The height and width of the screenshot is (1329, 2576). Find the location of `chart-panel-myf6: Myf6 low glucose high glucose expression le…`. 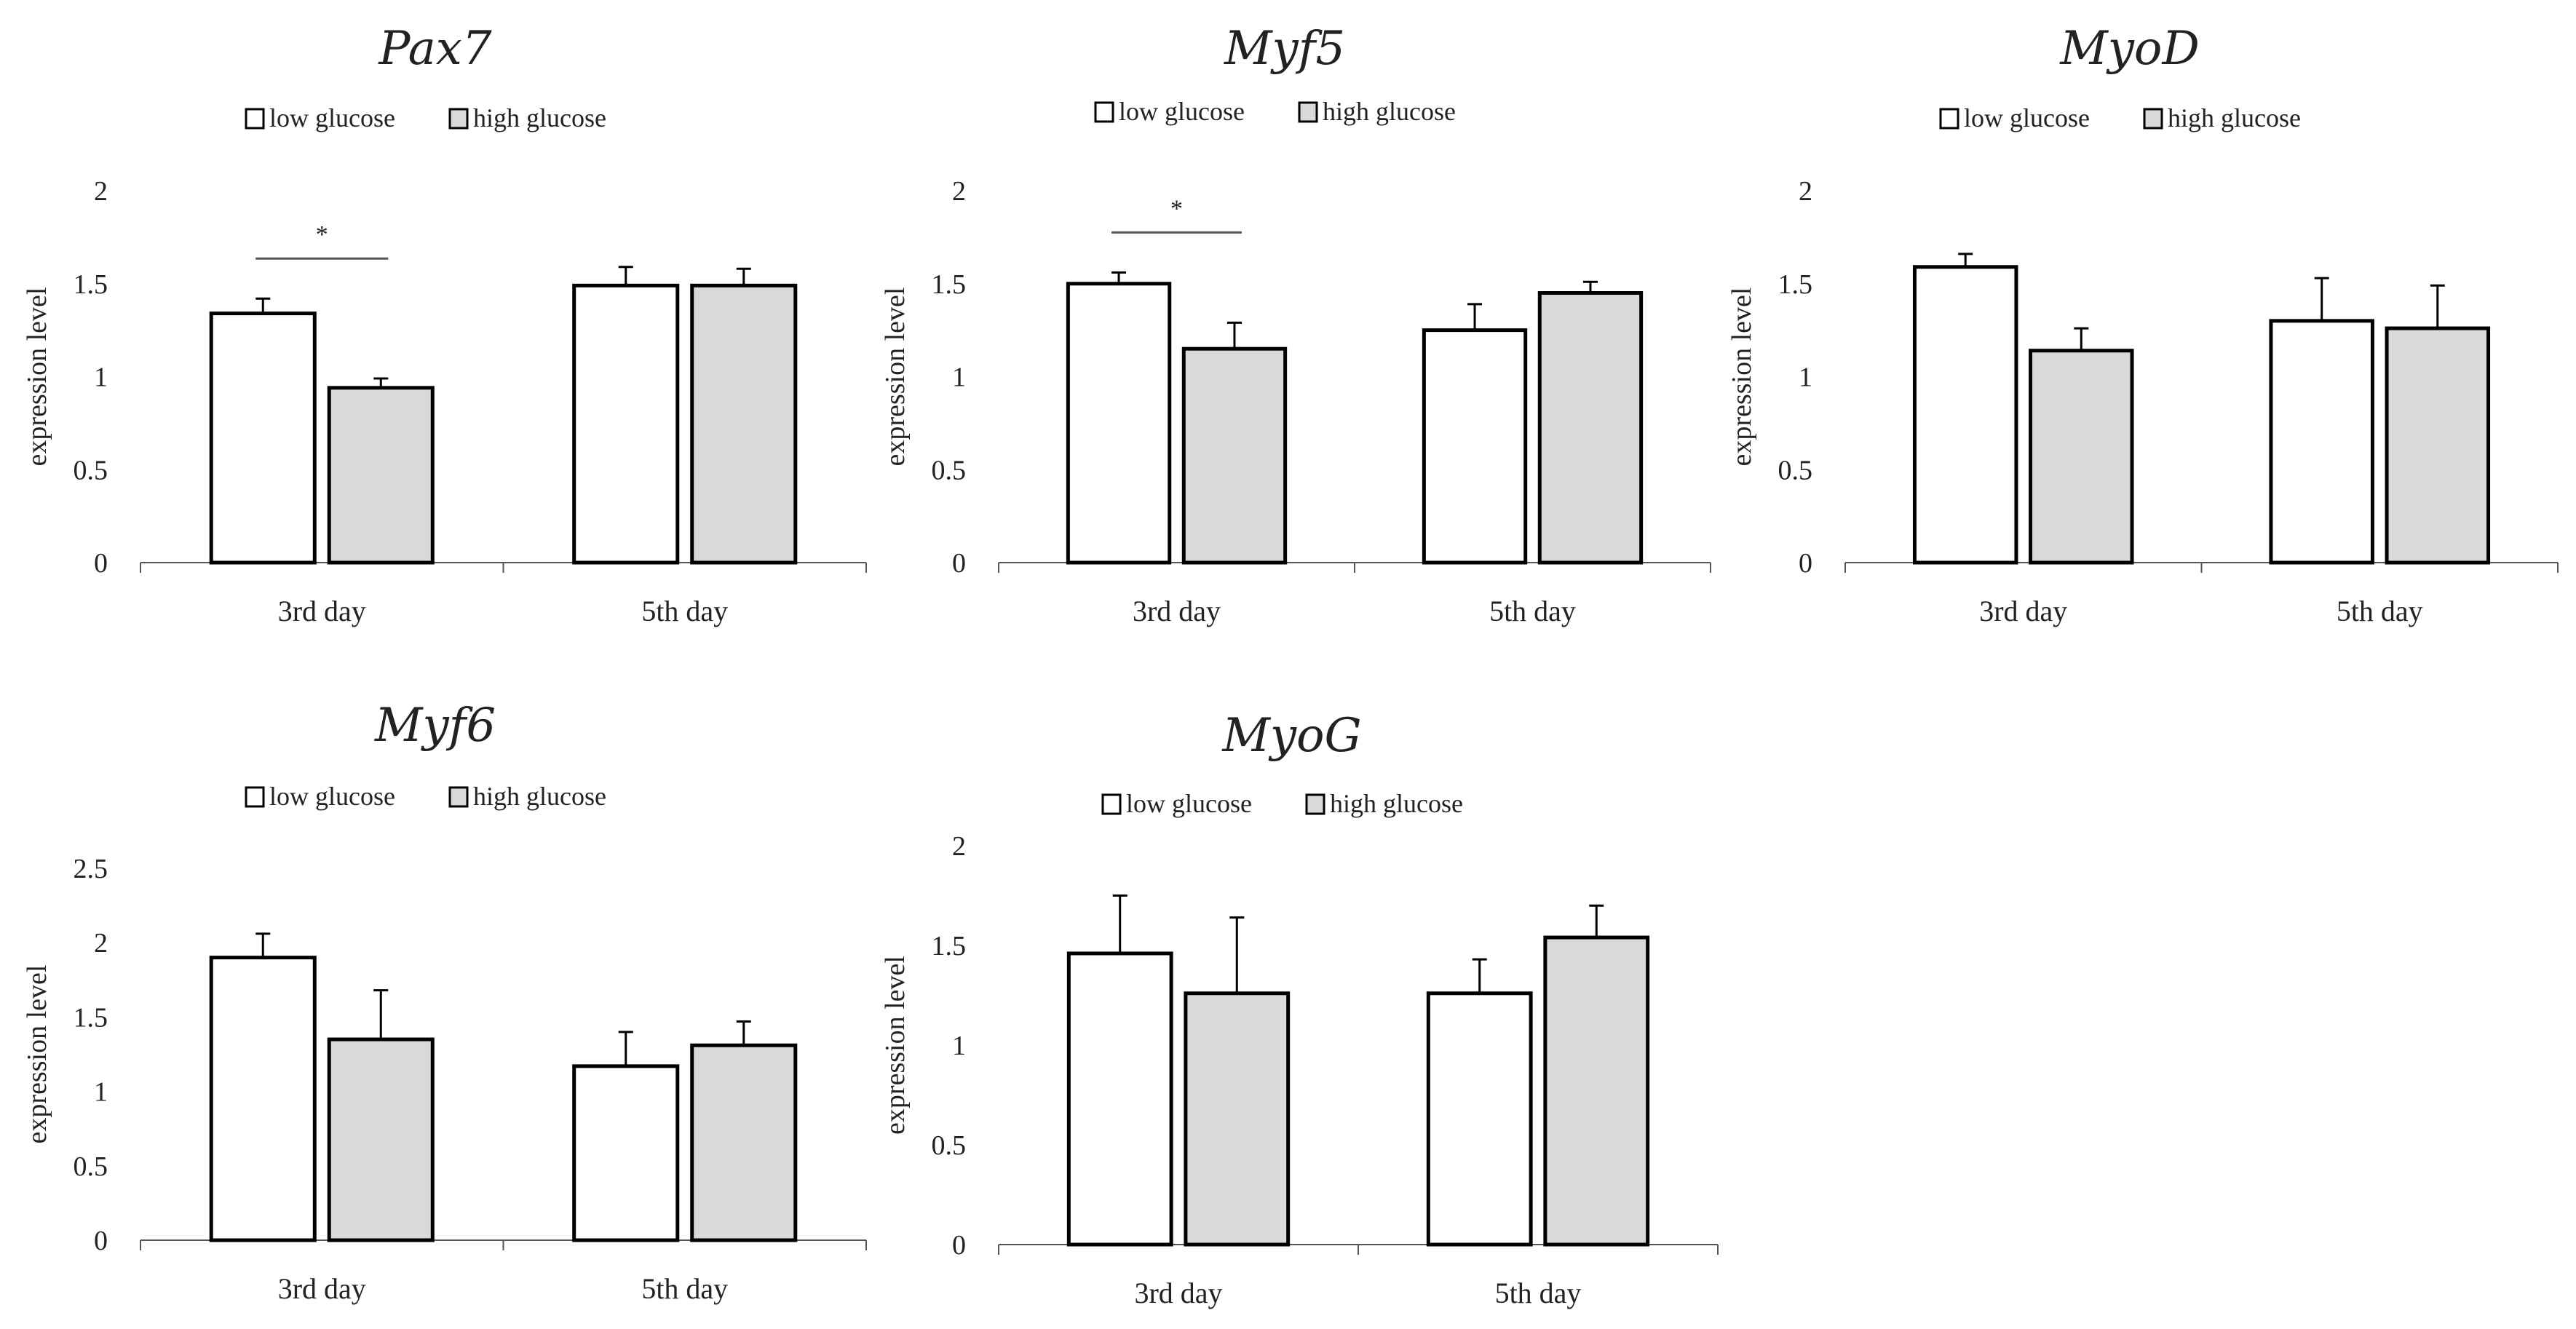

chart-panel-myf6: Myf6 low glucose high glucose expression le… is located at coordinates (444, 1002).